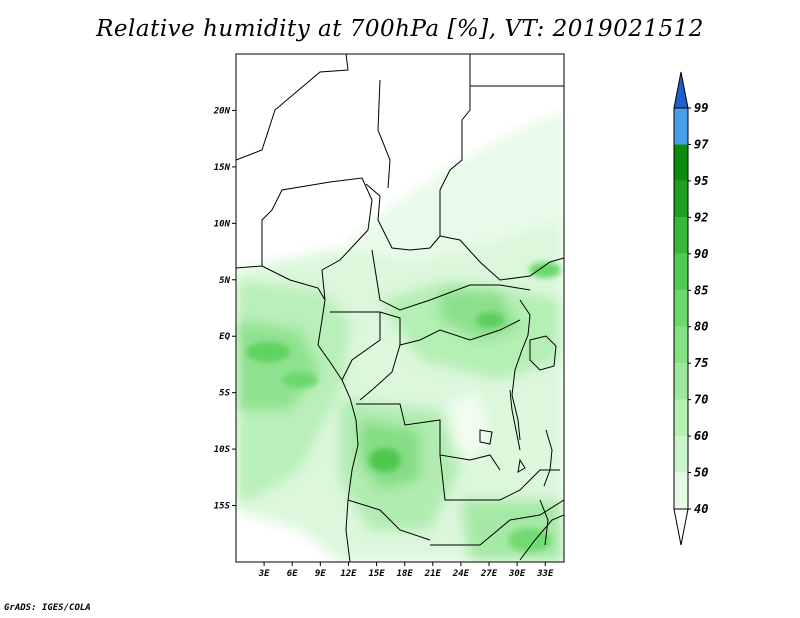  Describe the element at coordinates (701, 181) in the screenshot. I see `colorbar-label: 95` at that location.